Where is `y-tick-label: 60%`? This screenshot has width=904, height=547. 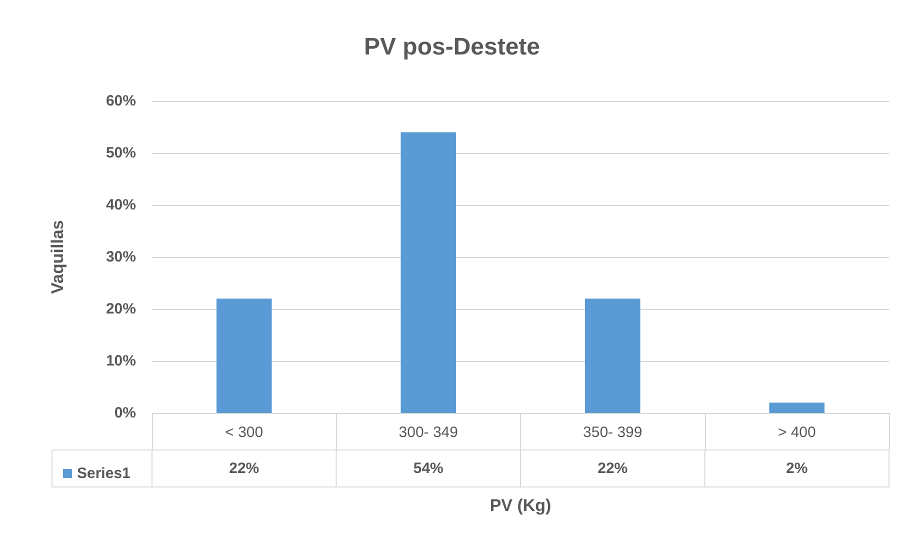
y-tick-label: 60% is located at coordinates (121, 101).